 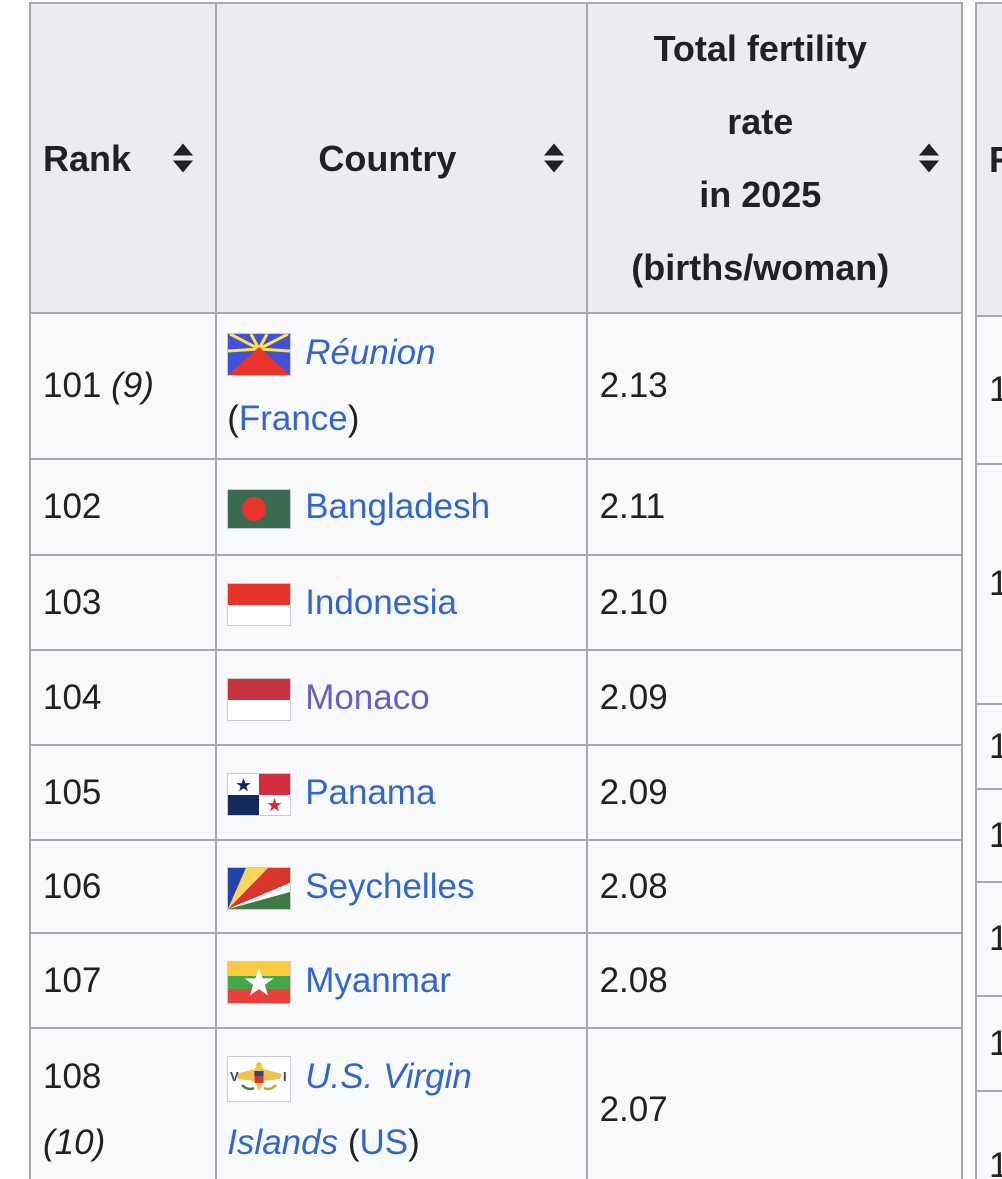 What do you see at coordinates (293, 418) in the screenshot?
I see `sovereign-state-link: France` at bounding box center [293, 418].